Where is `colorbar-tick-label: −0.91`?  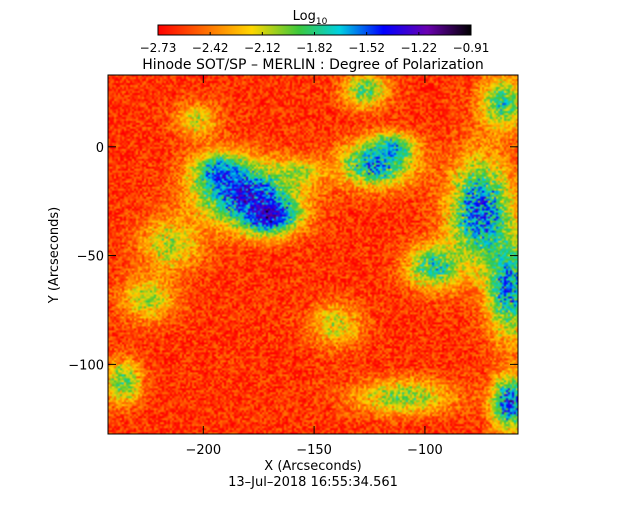 colorbar-tick-label: −0.91 is located at coordinates (471, 48).